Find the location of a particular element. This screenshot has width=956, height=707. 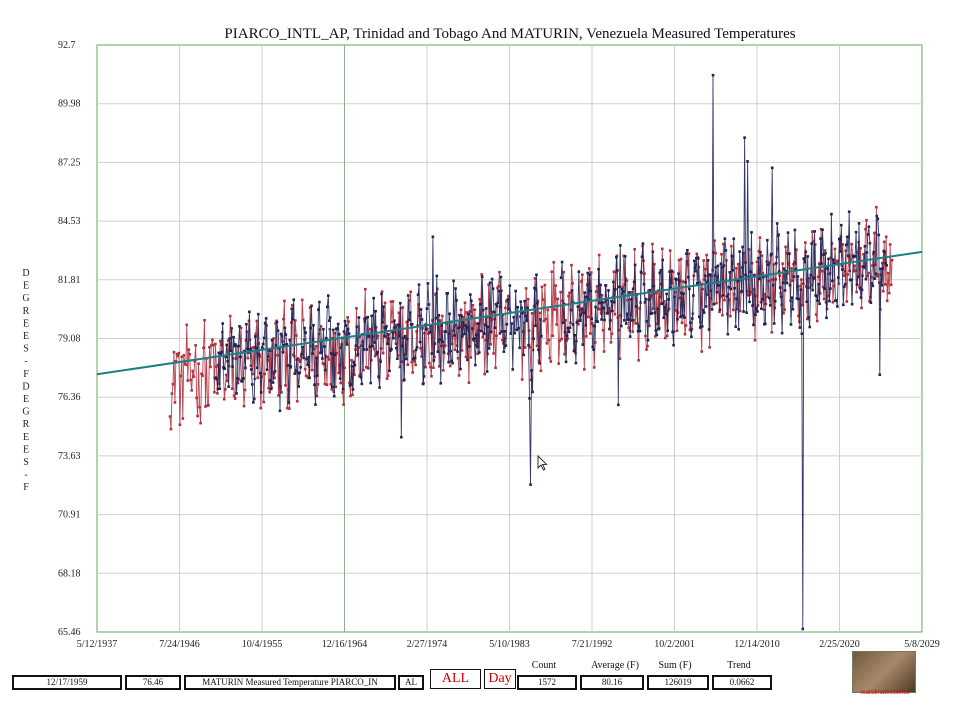

temperature-field: 76.46 is located at coordinates (153, 682).